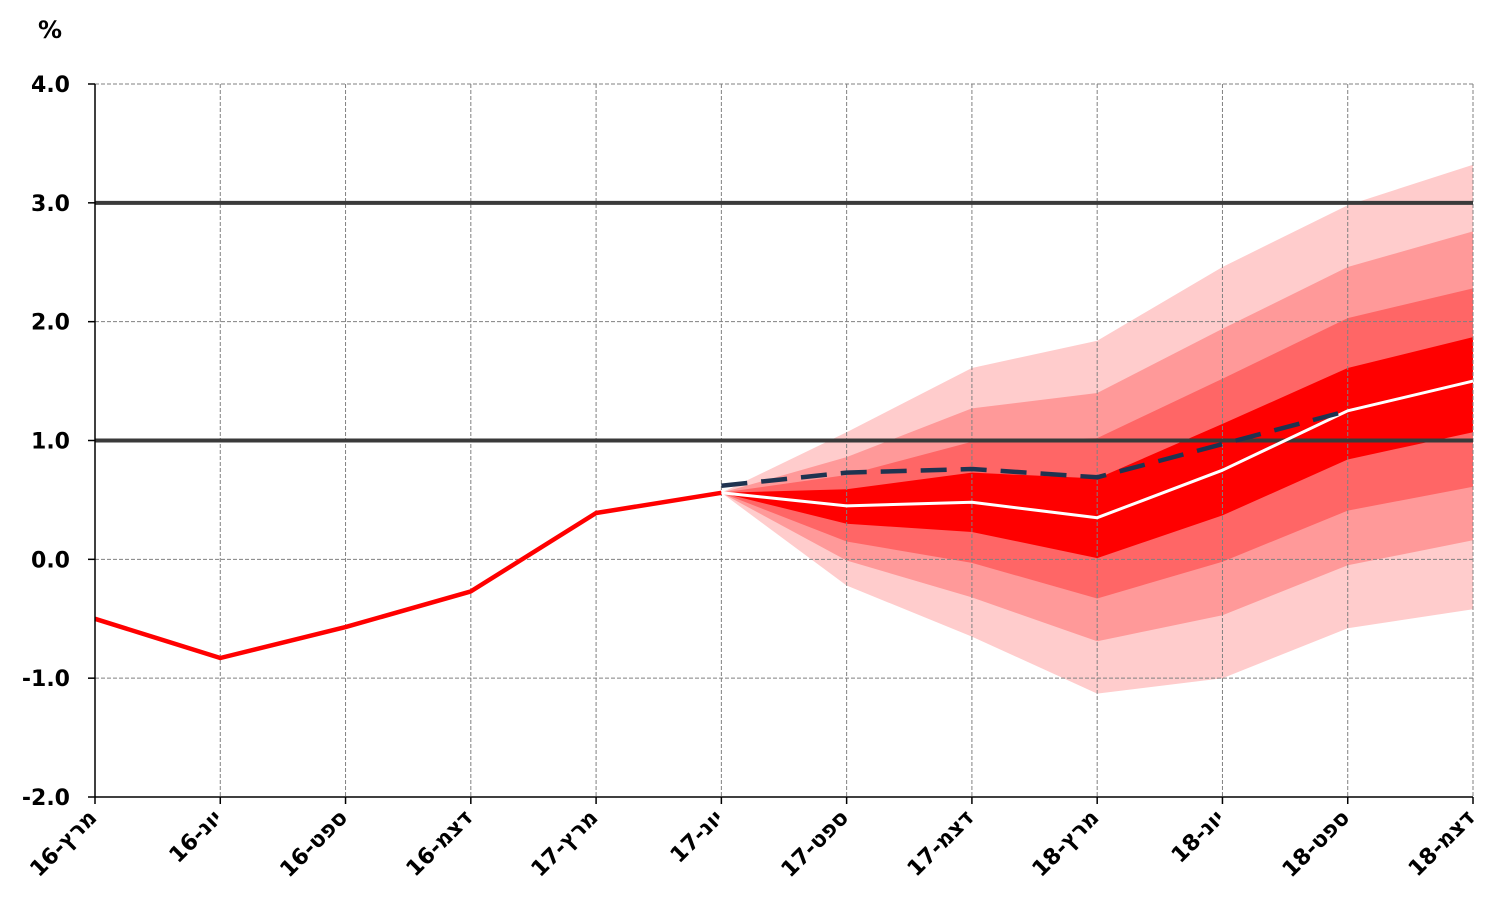 The height and width of the screenshot is (921, 1511). What do you see at coordinates (440, 844) in the screenshot?
I see `x-tick-label: דצמ-16` at bounding box center [440, 844].